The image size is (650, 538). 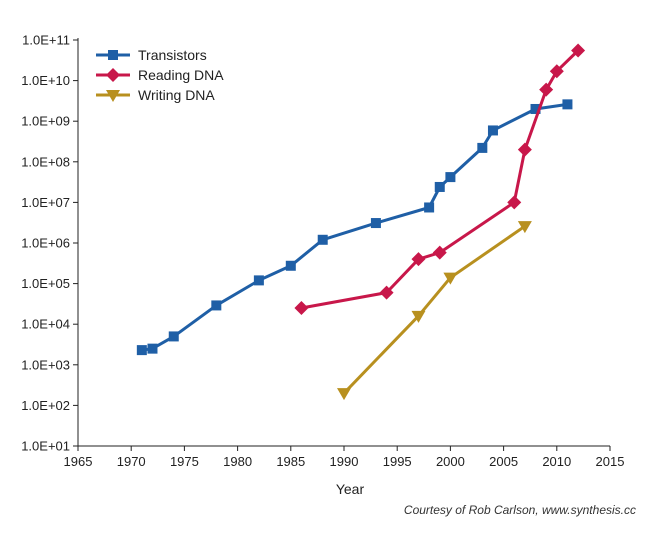 What do you see at coordinates (556, 461) in the screenshot?
I see `x-tick-label: 2010` at bounding box center [556, 461].